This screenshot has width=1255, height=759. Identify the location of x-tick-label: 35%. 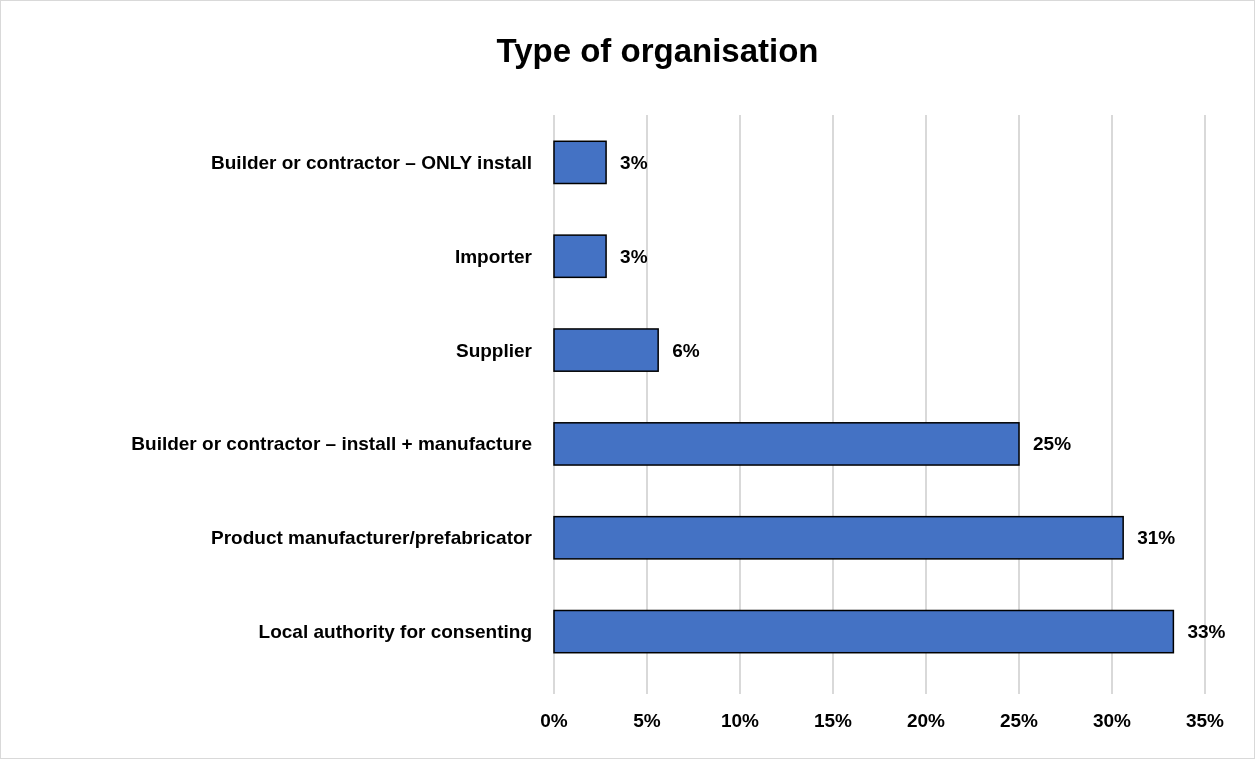
(1205, 720).